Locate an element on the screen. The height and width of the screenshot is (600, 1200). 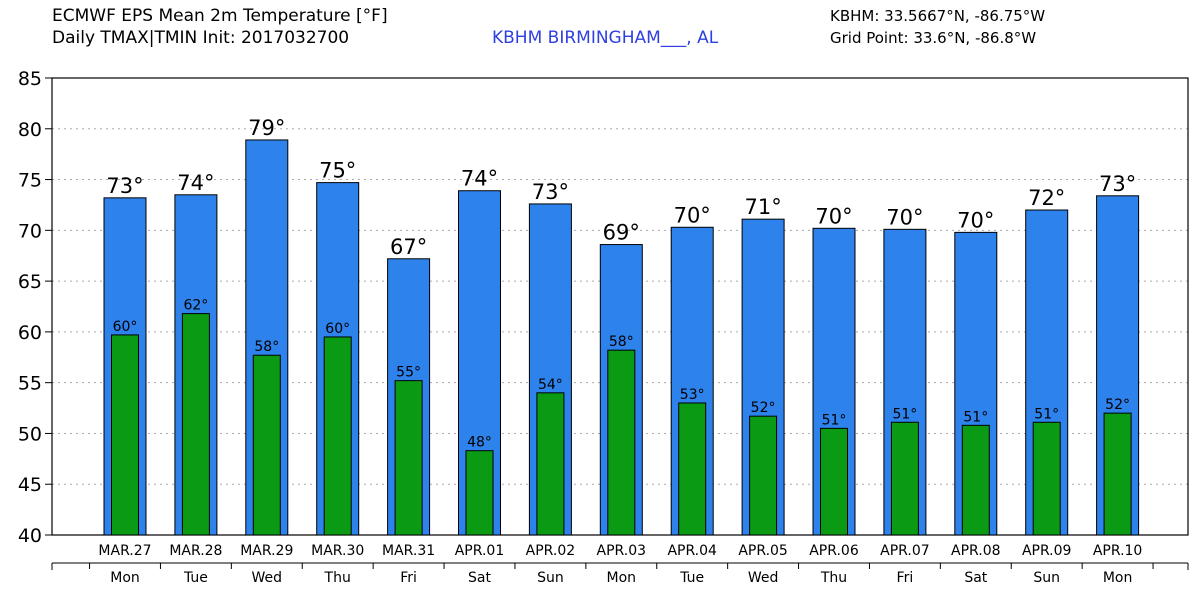
y-tick-label: 60 is located at coordinates (30, 333).